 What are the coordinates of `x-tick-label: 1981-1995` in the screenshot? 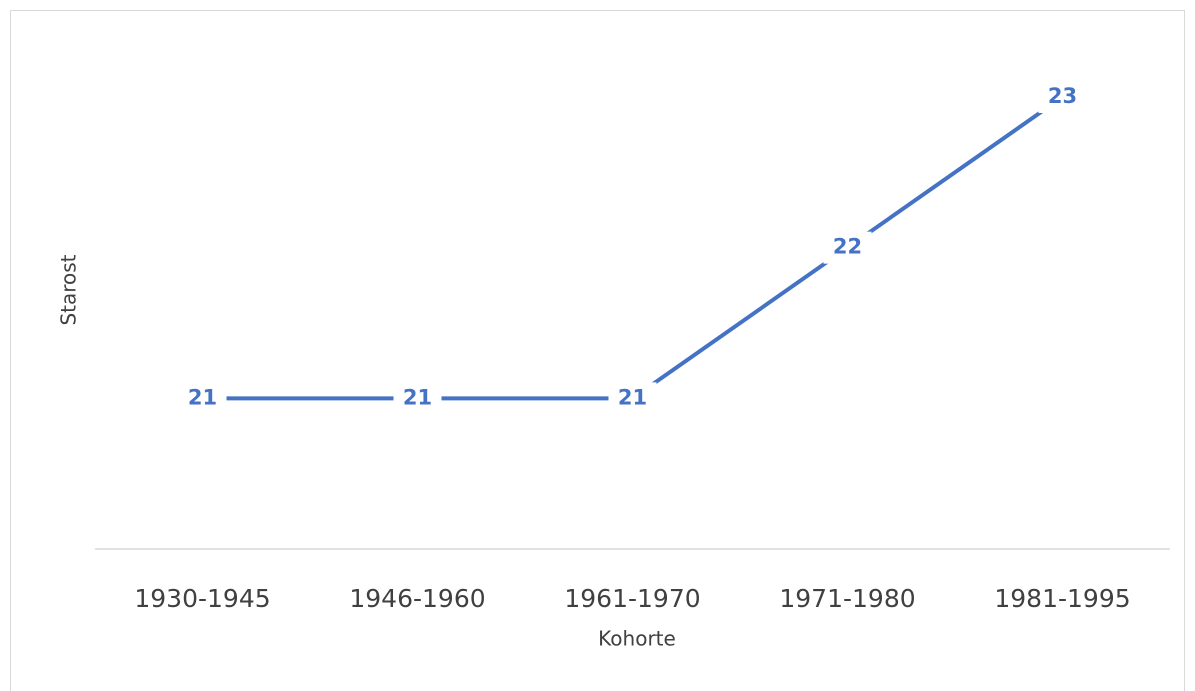 It's located at (1062, 598).